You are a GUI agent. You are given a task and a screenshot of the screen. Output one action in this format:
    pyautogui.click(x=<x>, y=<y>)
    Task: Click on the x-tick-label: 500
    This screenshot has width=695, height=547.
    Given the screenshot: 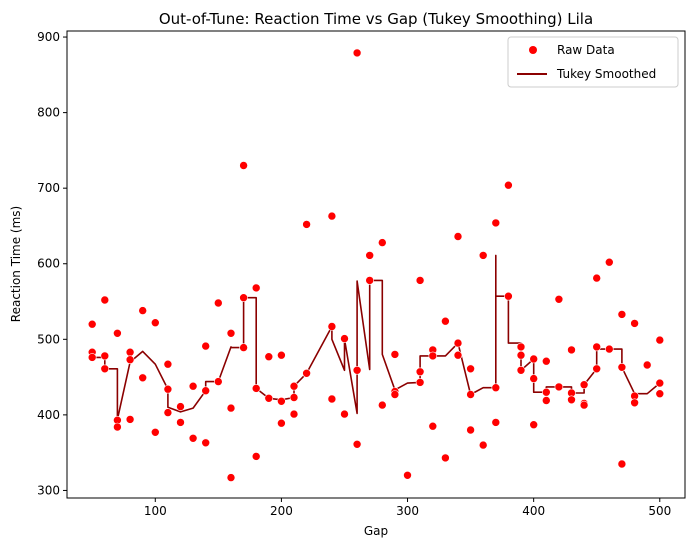 What is the action you would take?
    pyautogui.click(x=659, y=511)
    